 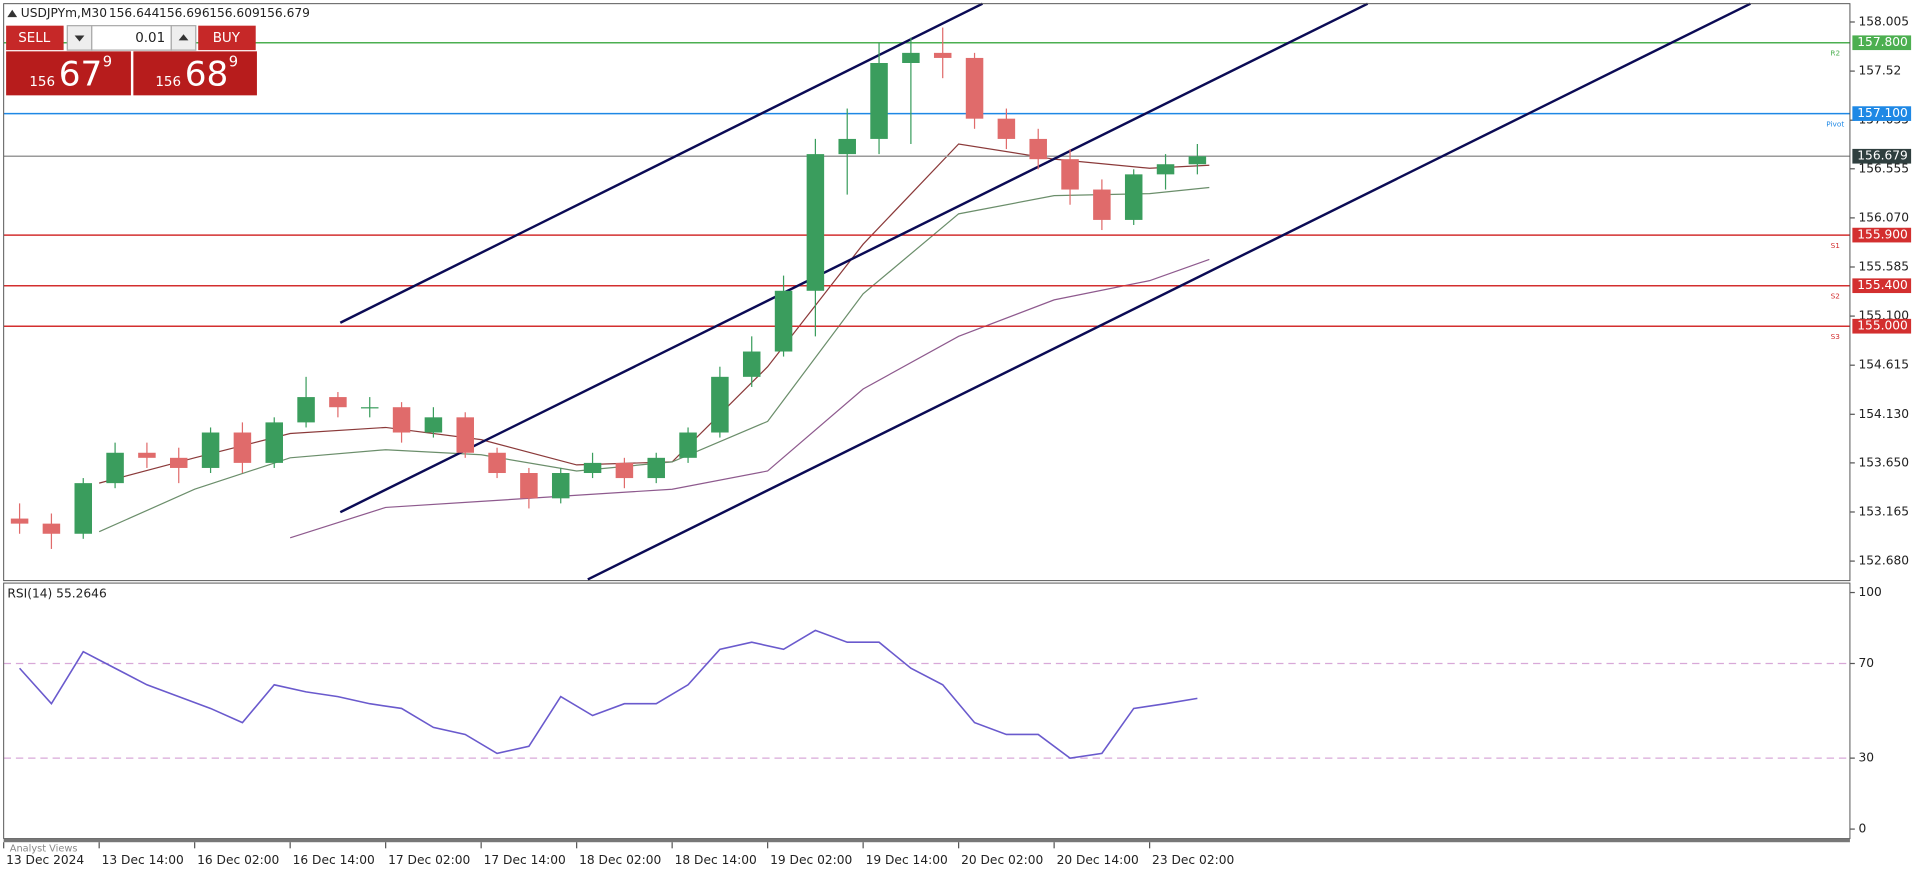 I want to click on sell-button, so click(x=35, y=38).